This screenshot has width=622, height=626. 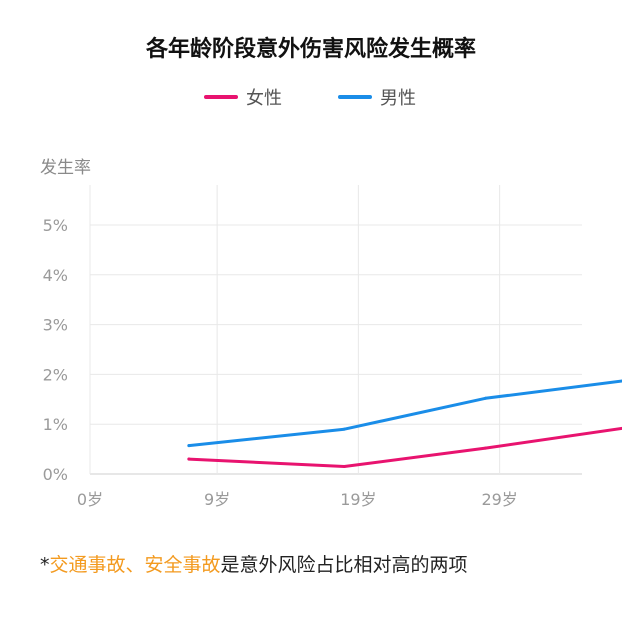 I want to click on footnote-prefix: *, so click(x=45, y=565).